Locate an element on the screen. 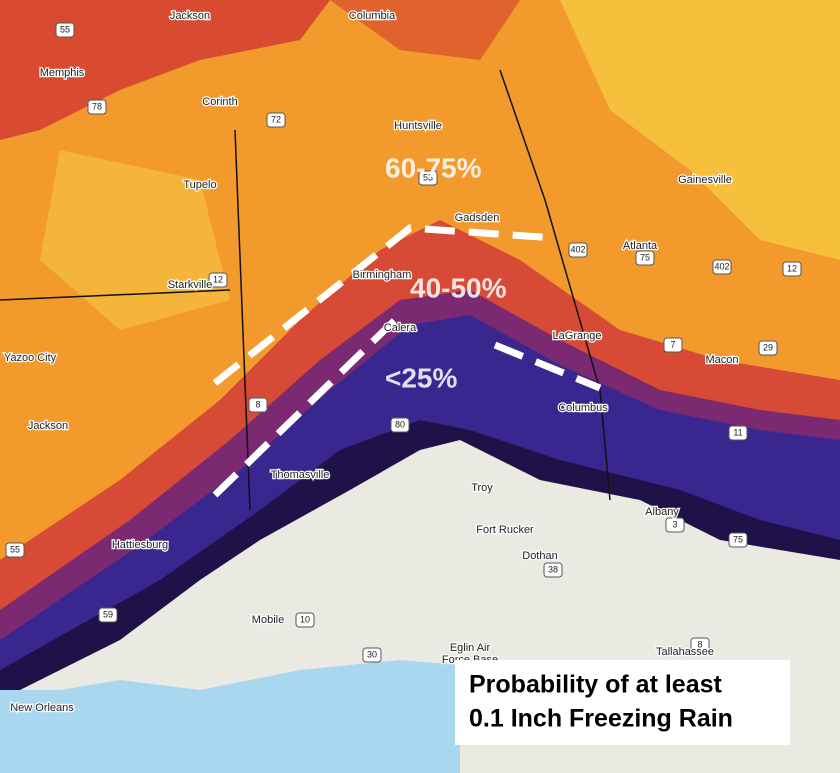 The width and height of the screenshot is (840, 773). city-label: Albany is located at coordinates (662, 512).